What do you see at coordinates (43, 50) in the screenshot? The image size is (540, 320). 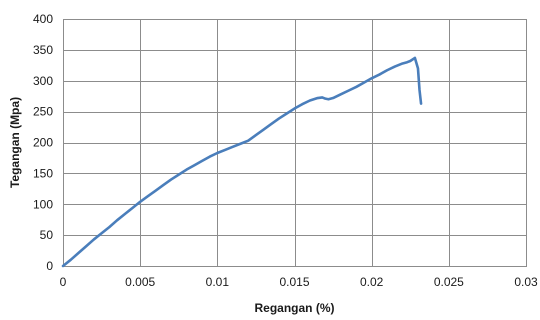 I see `y-tick-label: 350` at bounding box center [43, 50].